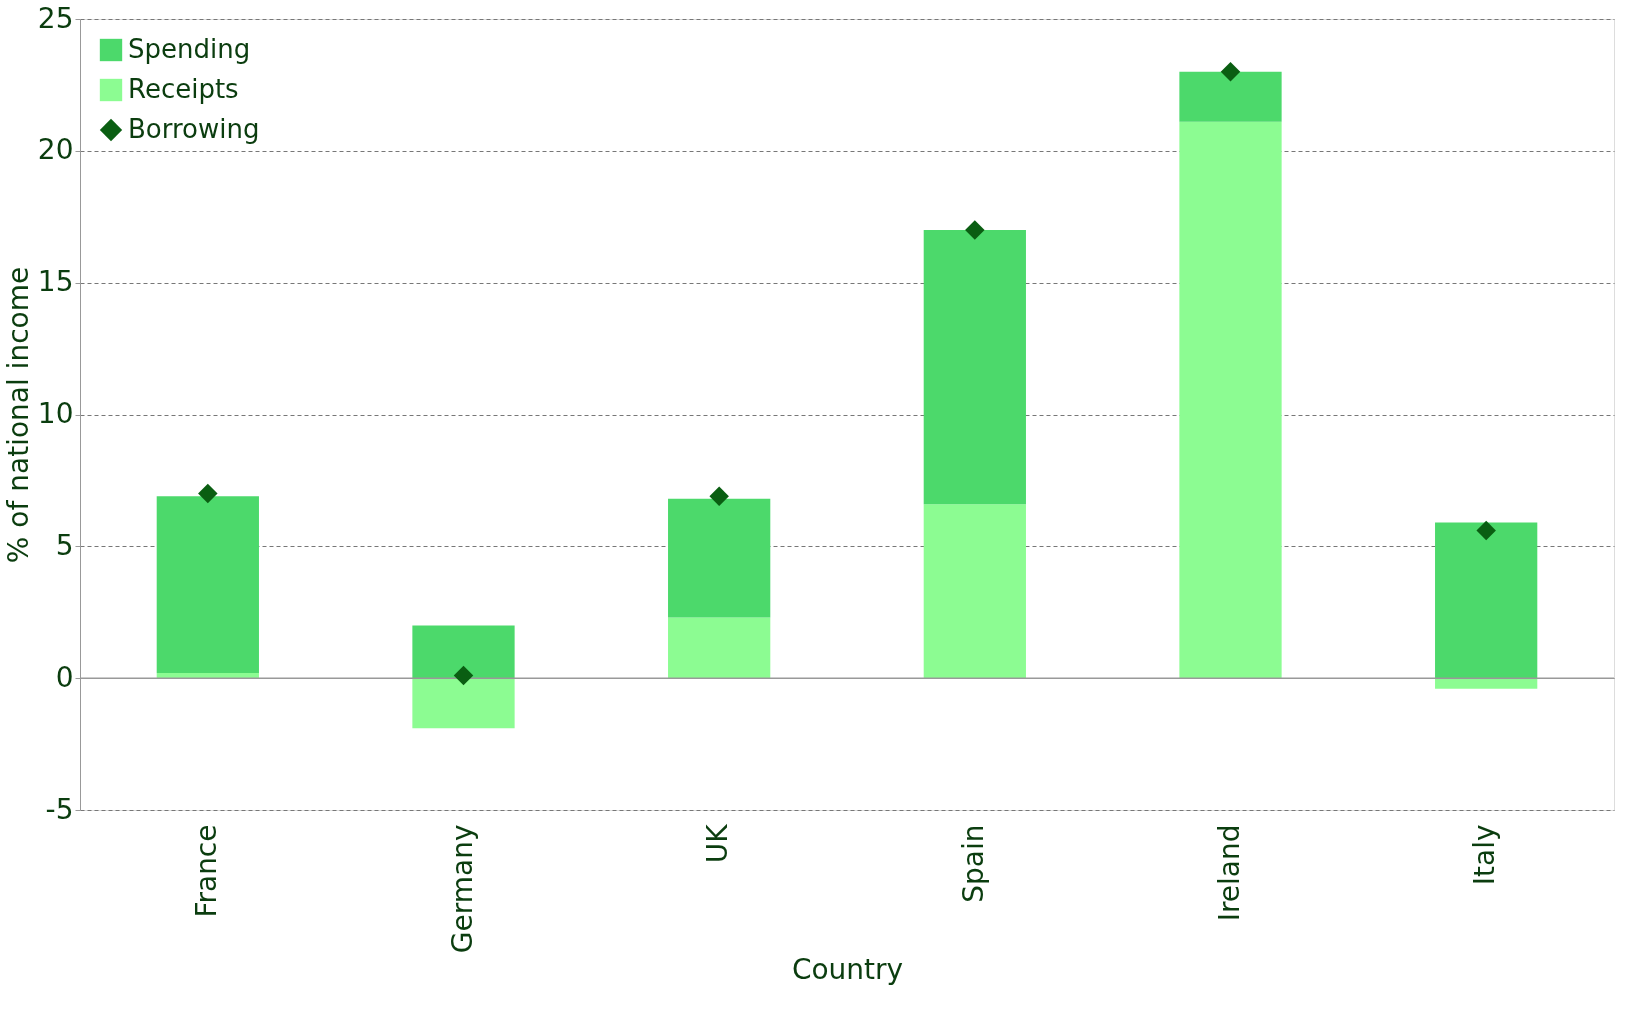  What do you see at coordinates (55, 18) in the screenshot?
I see `y-tick-label: 25` at bounding box center [55, 18].